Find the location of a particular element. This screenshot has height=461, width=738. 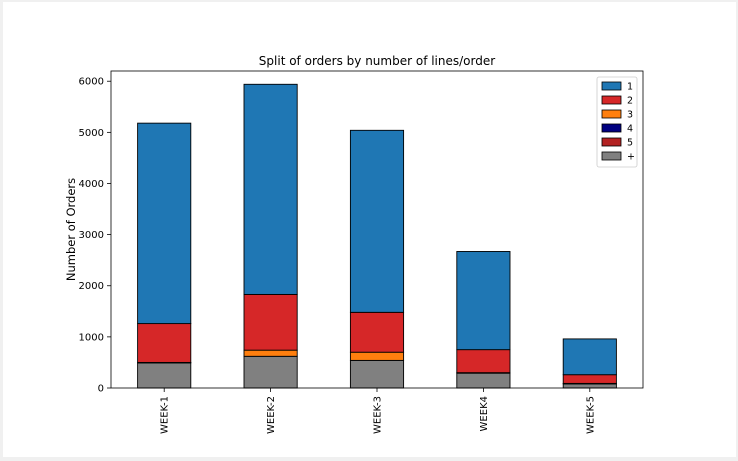

x-tick-label: WEEK-3 is located at coordinates (378, 415).